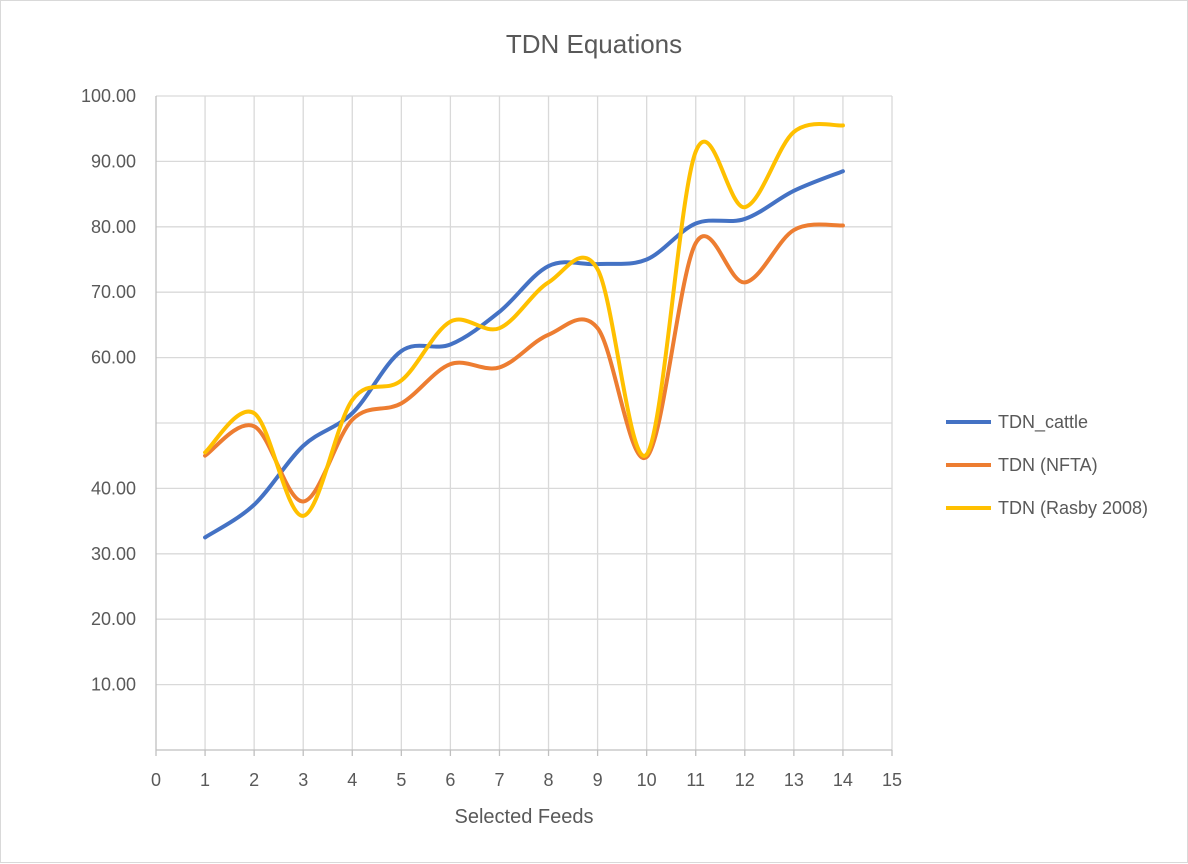 The image size is (1188, 864). What do you see at coordinates (401, 780) in the screenshot?
I see `x-tick-label: 5` at bounding box center [401, 780].